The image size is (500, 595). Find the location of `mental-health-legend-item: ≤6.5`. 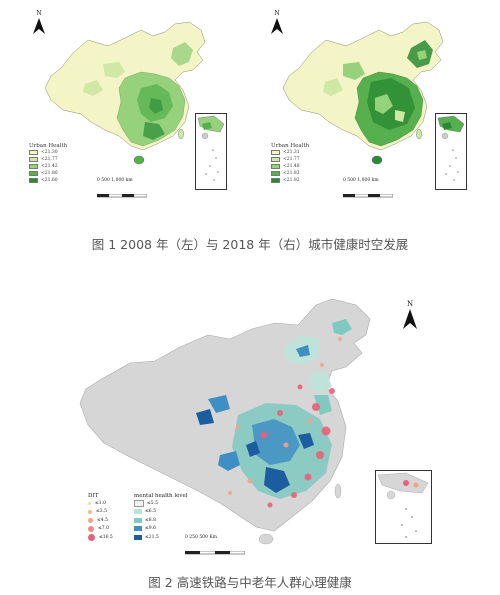

mental-health-legend-item: ≤6.5 is located at coordinates (160, 512).